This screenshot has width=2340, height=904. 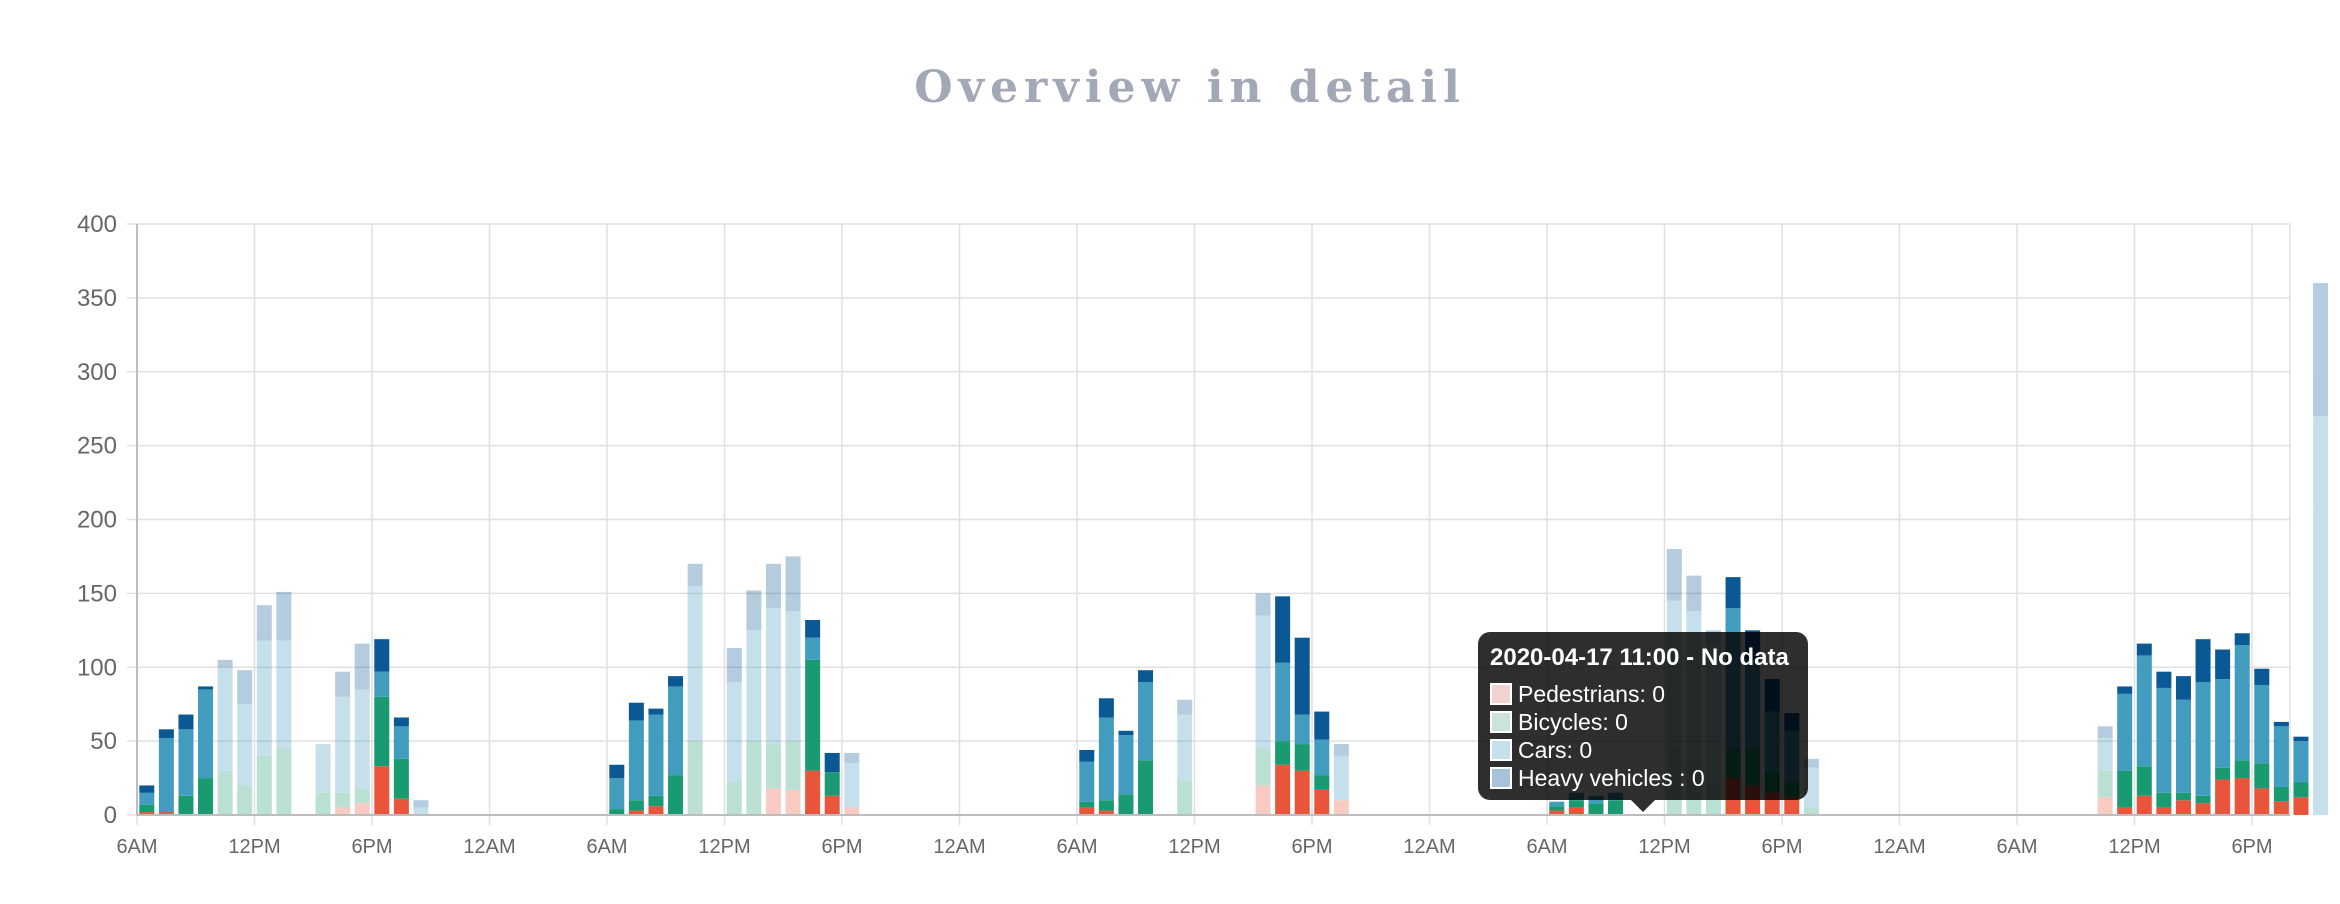 I want to click on tooltip-title: 2020-04-17 11:00 - No data, so click(x=1639, y=657).